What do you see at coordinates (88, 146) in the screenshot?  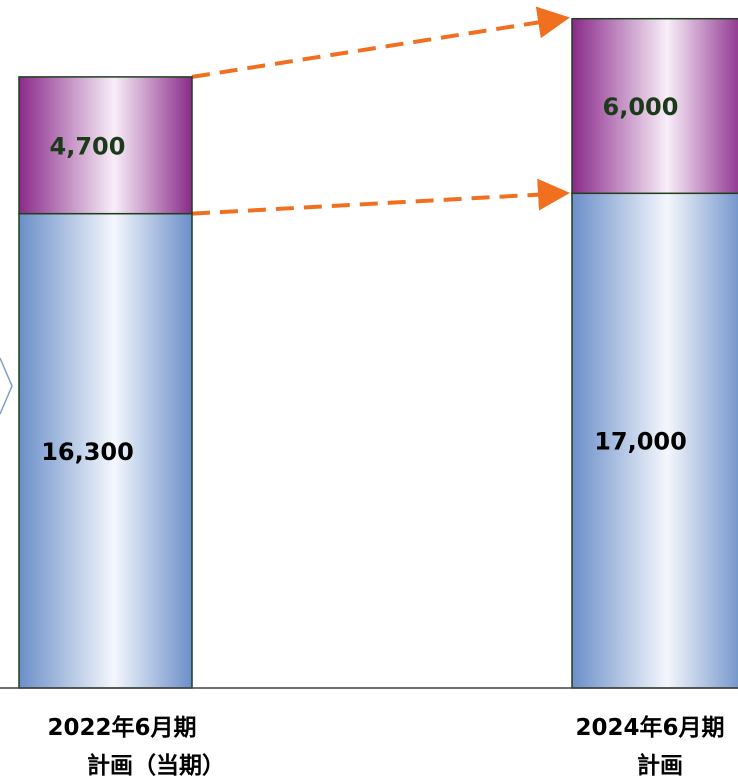 I see `data-label-0-1: 4,700` at bounding box center [88, 146].